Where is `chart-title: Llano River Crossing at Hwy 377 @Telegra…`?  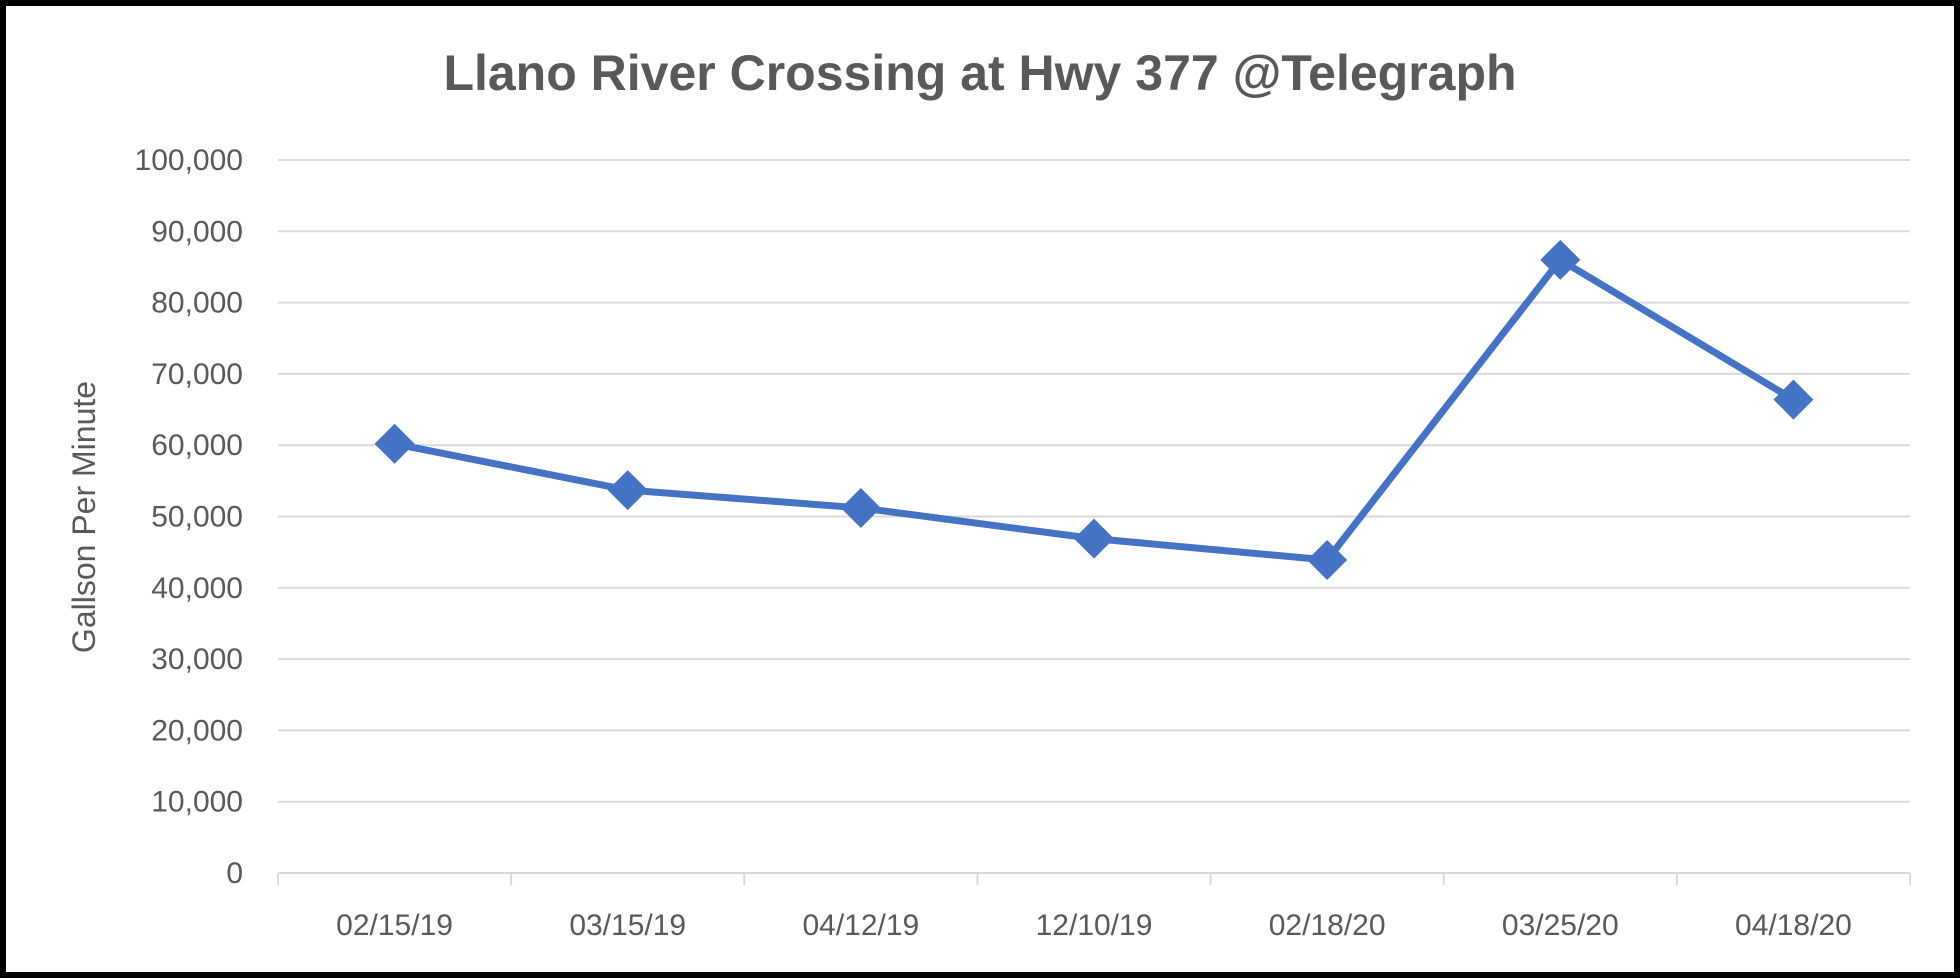
chart-title: Llano River Crossing at Hwy 377 @Telegra… is located at coordinates (979, 73).